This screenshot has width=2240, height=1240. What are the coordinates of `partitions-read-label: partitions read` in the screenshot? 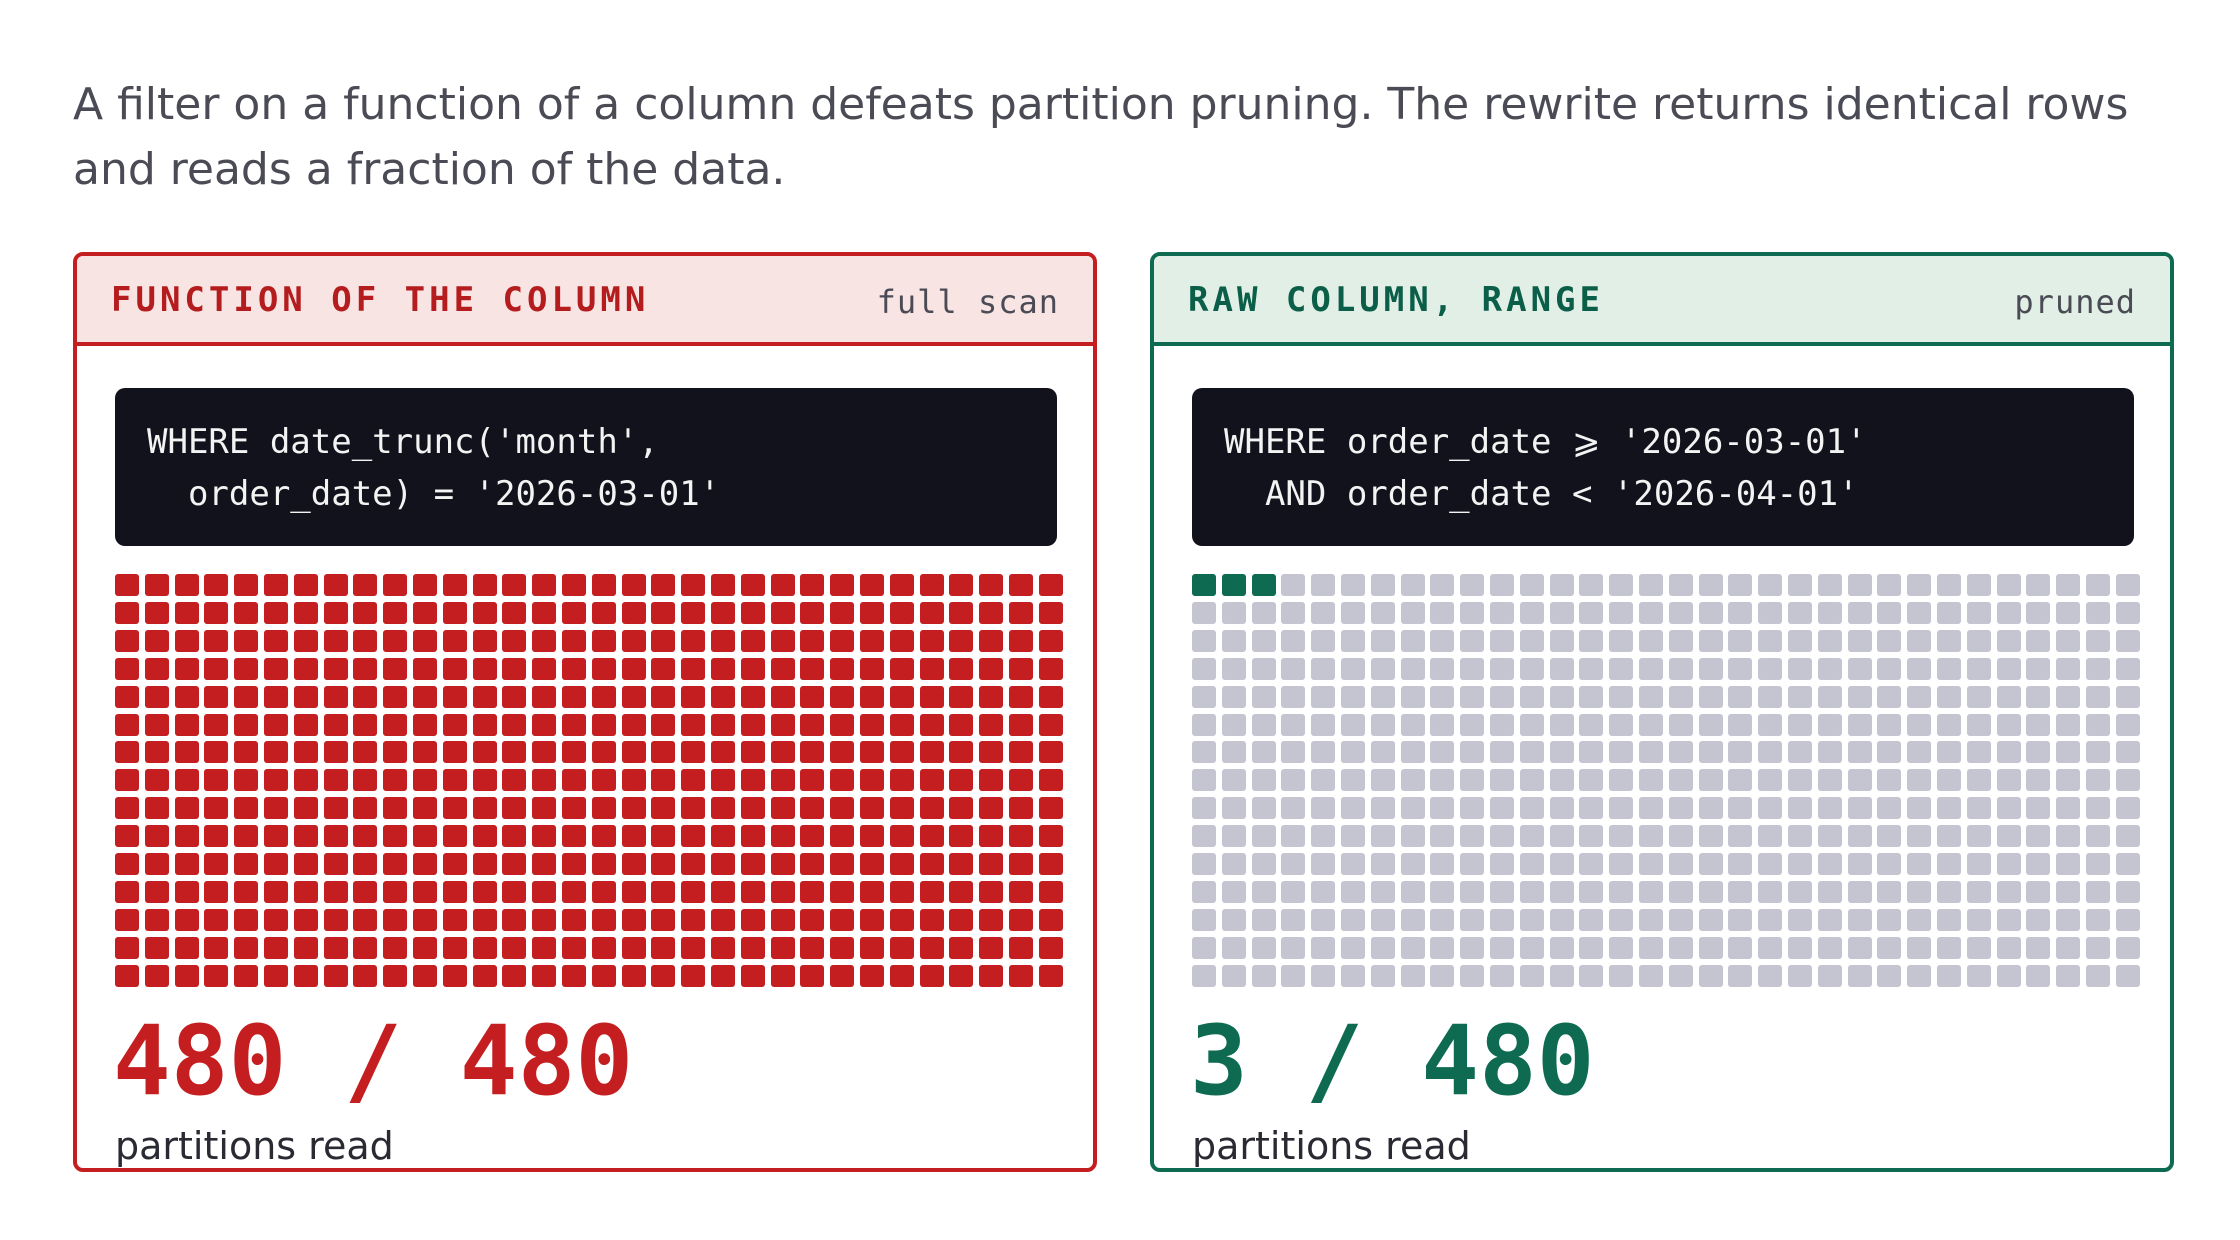 It's located at (1331, 1146).